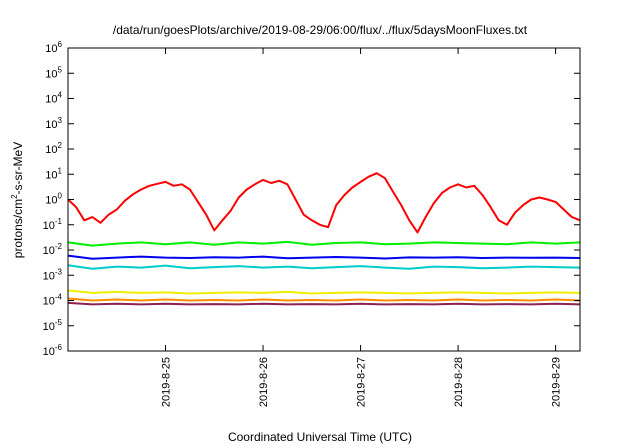  Describe the element at coordinates (320, 437) in the screenshot. I see `x-axis-label: Coordinated Universal Time (UTC)` at that location.